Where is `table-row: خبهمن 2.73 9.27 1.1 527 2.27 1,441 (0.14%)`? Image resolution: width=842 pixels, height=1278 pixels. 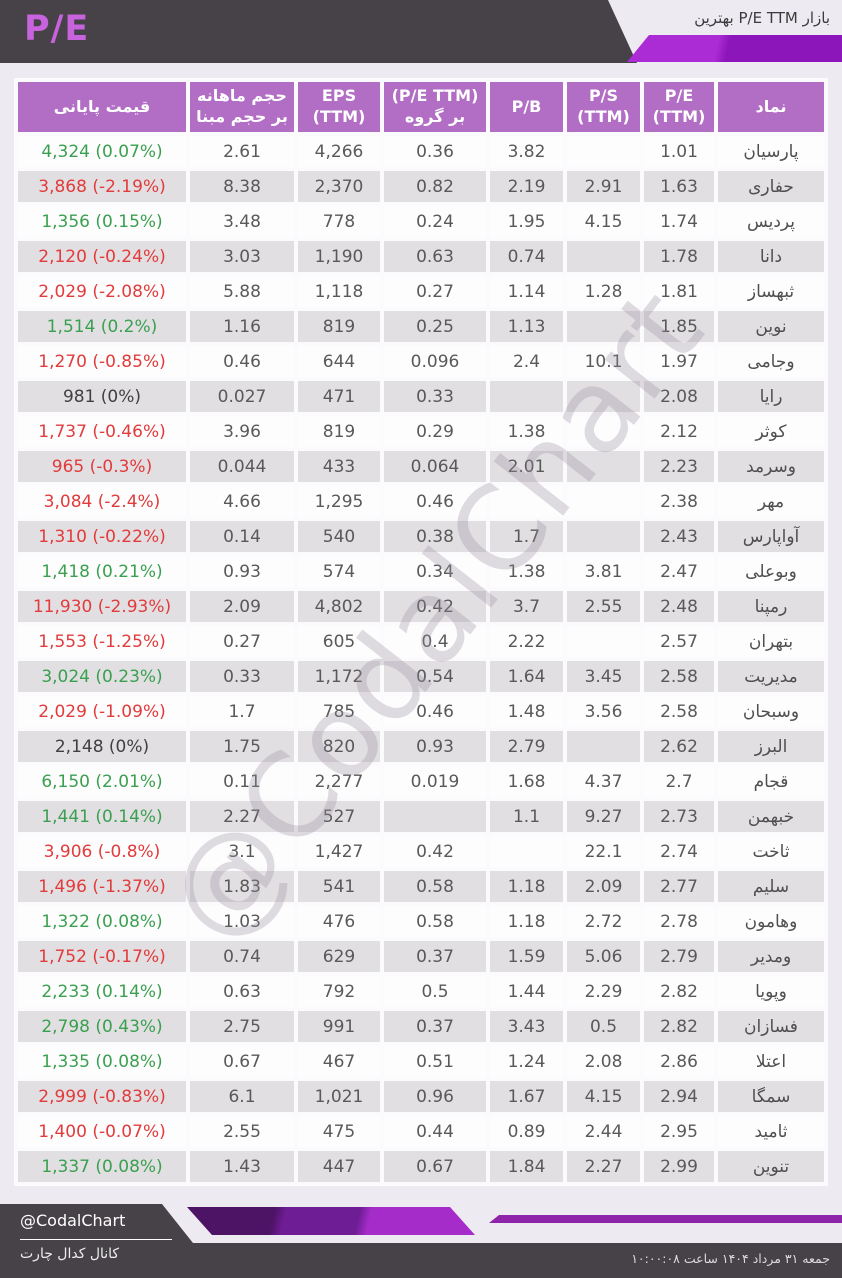 table-row: خبهمن 2.73 9.27 1.1 527 2.27 1,441 (0.14%) is located at coordinates (421, 816).